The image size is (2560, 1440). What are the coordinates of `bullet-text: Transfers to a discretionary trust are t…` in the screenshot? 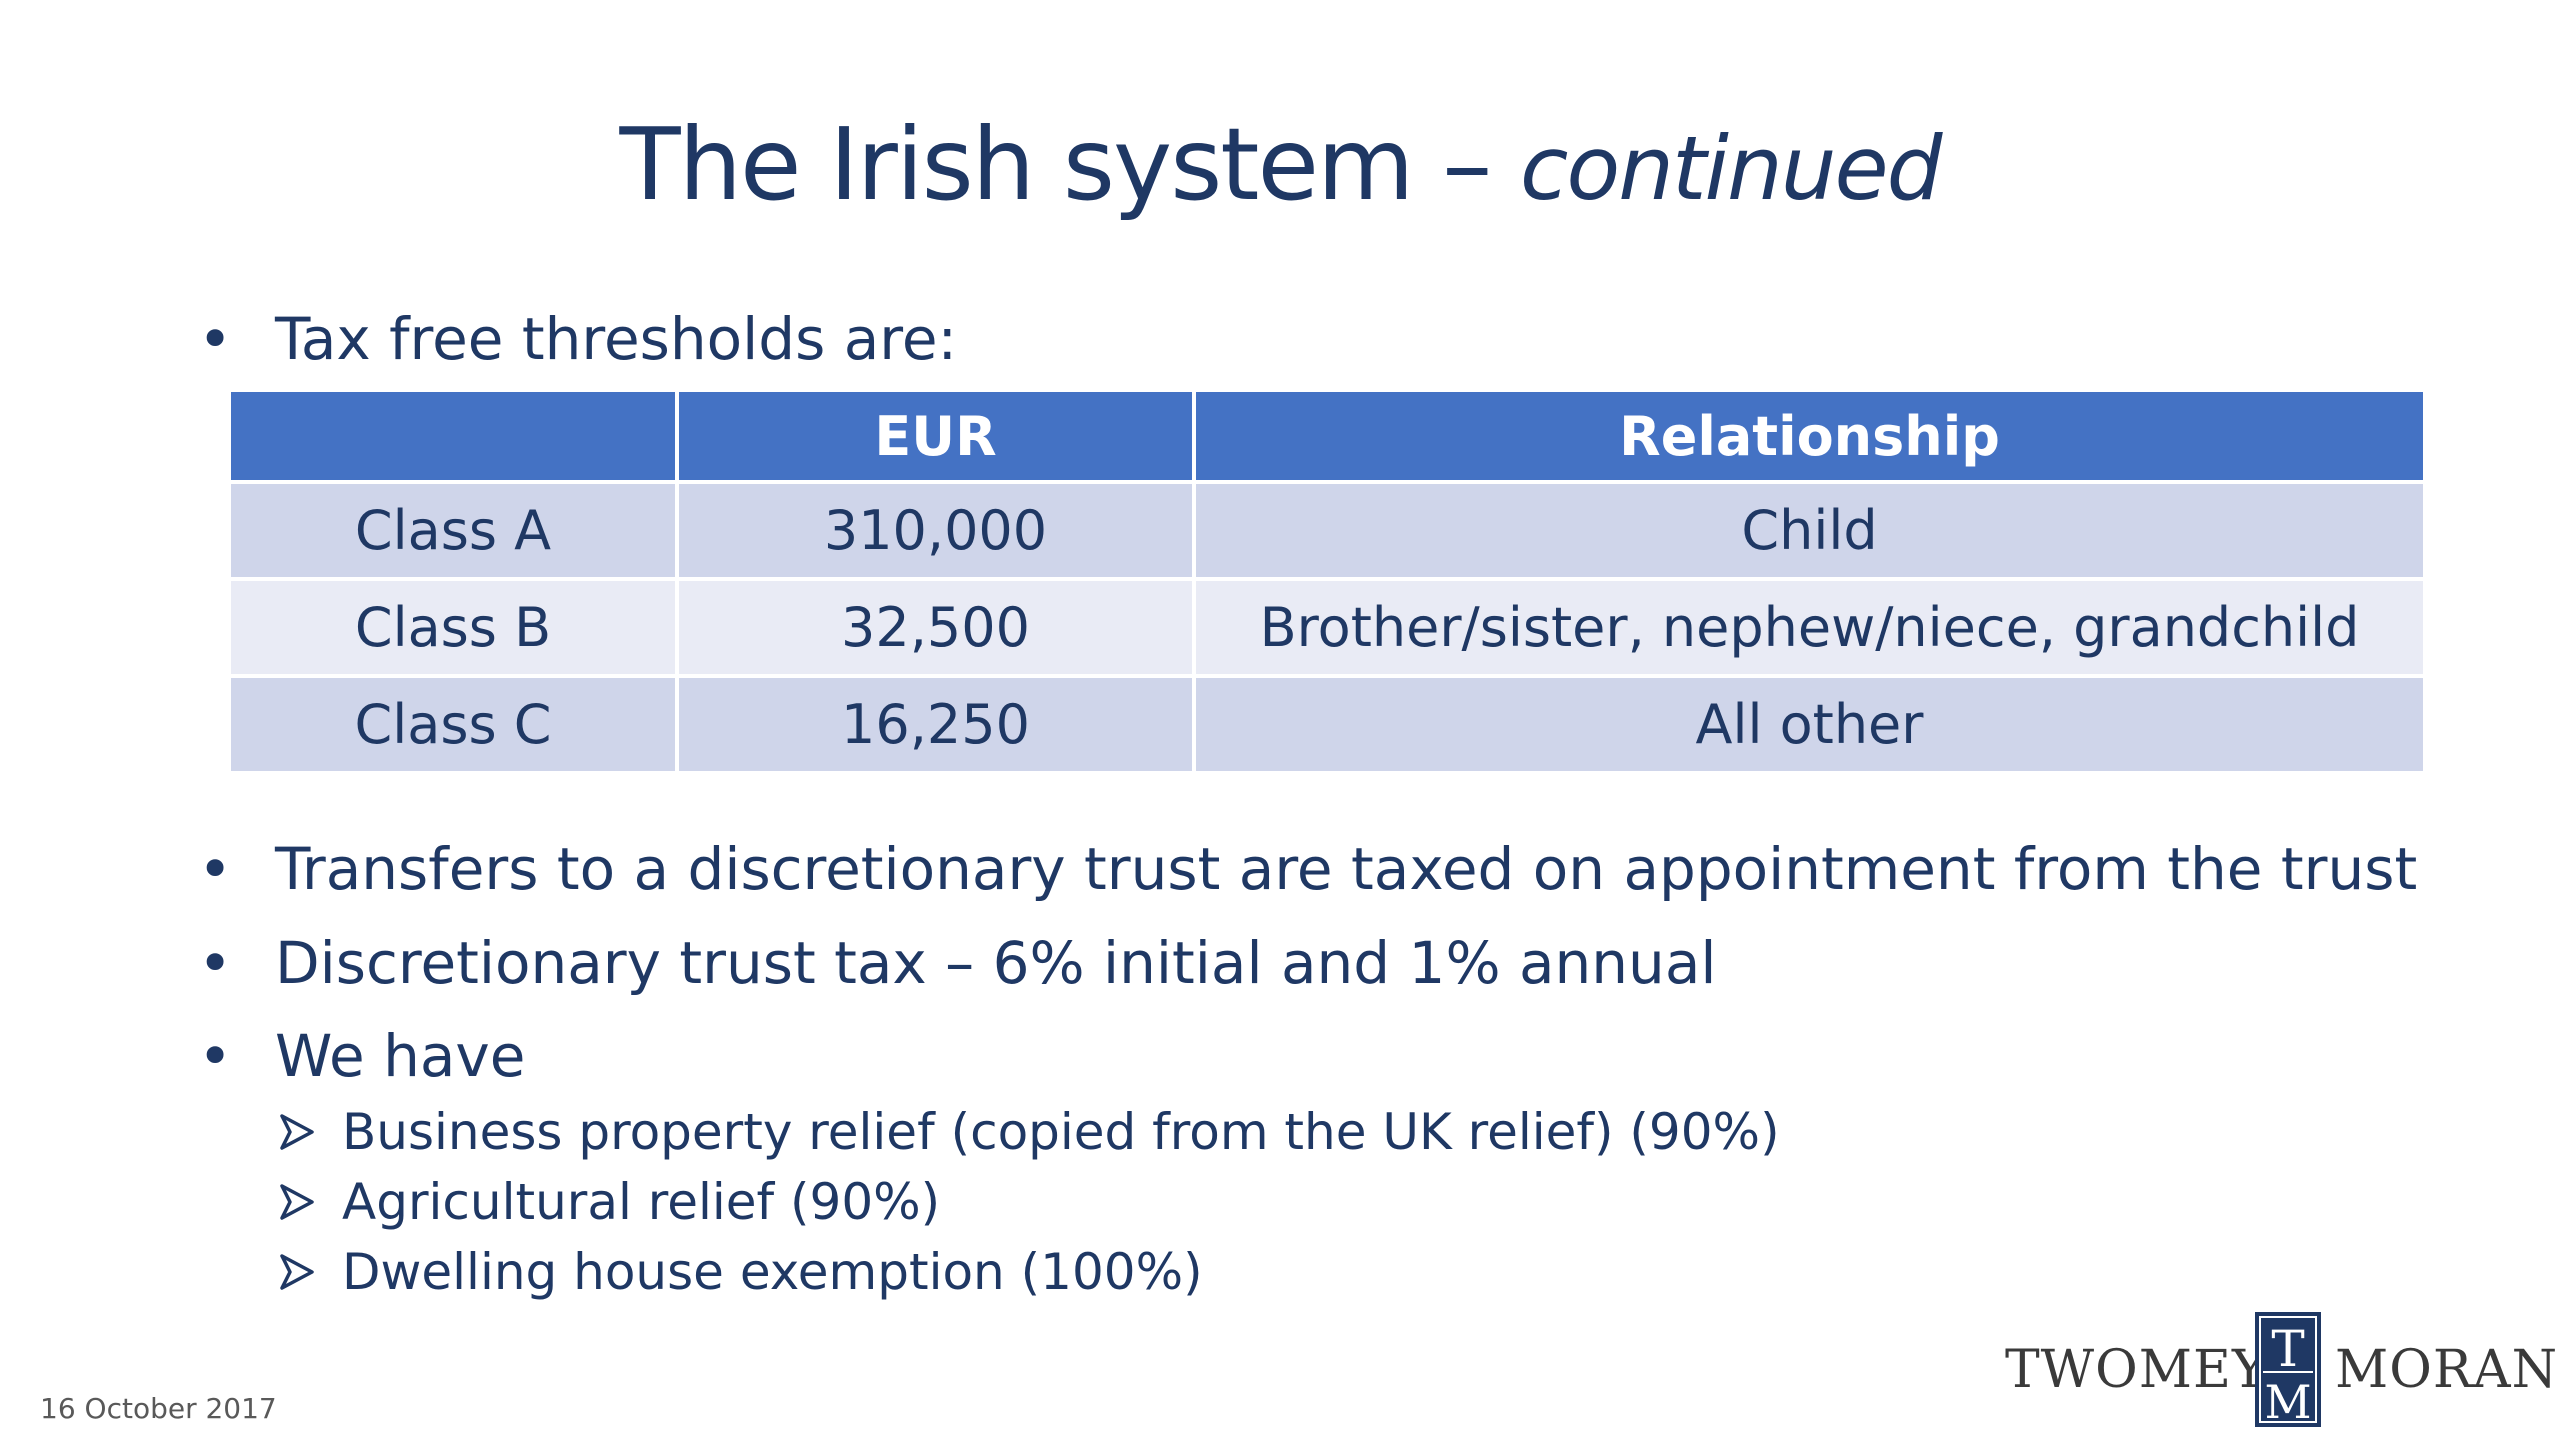 It's located at (1346, 869).